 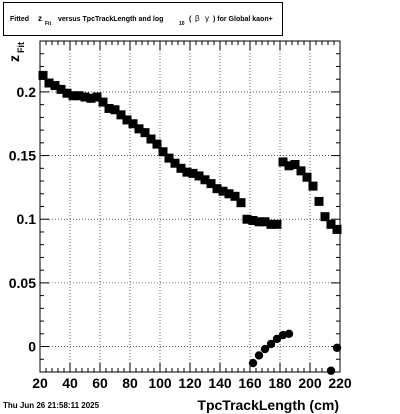 I want to click on y-tick-label: 0.05, so click(x=22, y=283).